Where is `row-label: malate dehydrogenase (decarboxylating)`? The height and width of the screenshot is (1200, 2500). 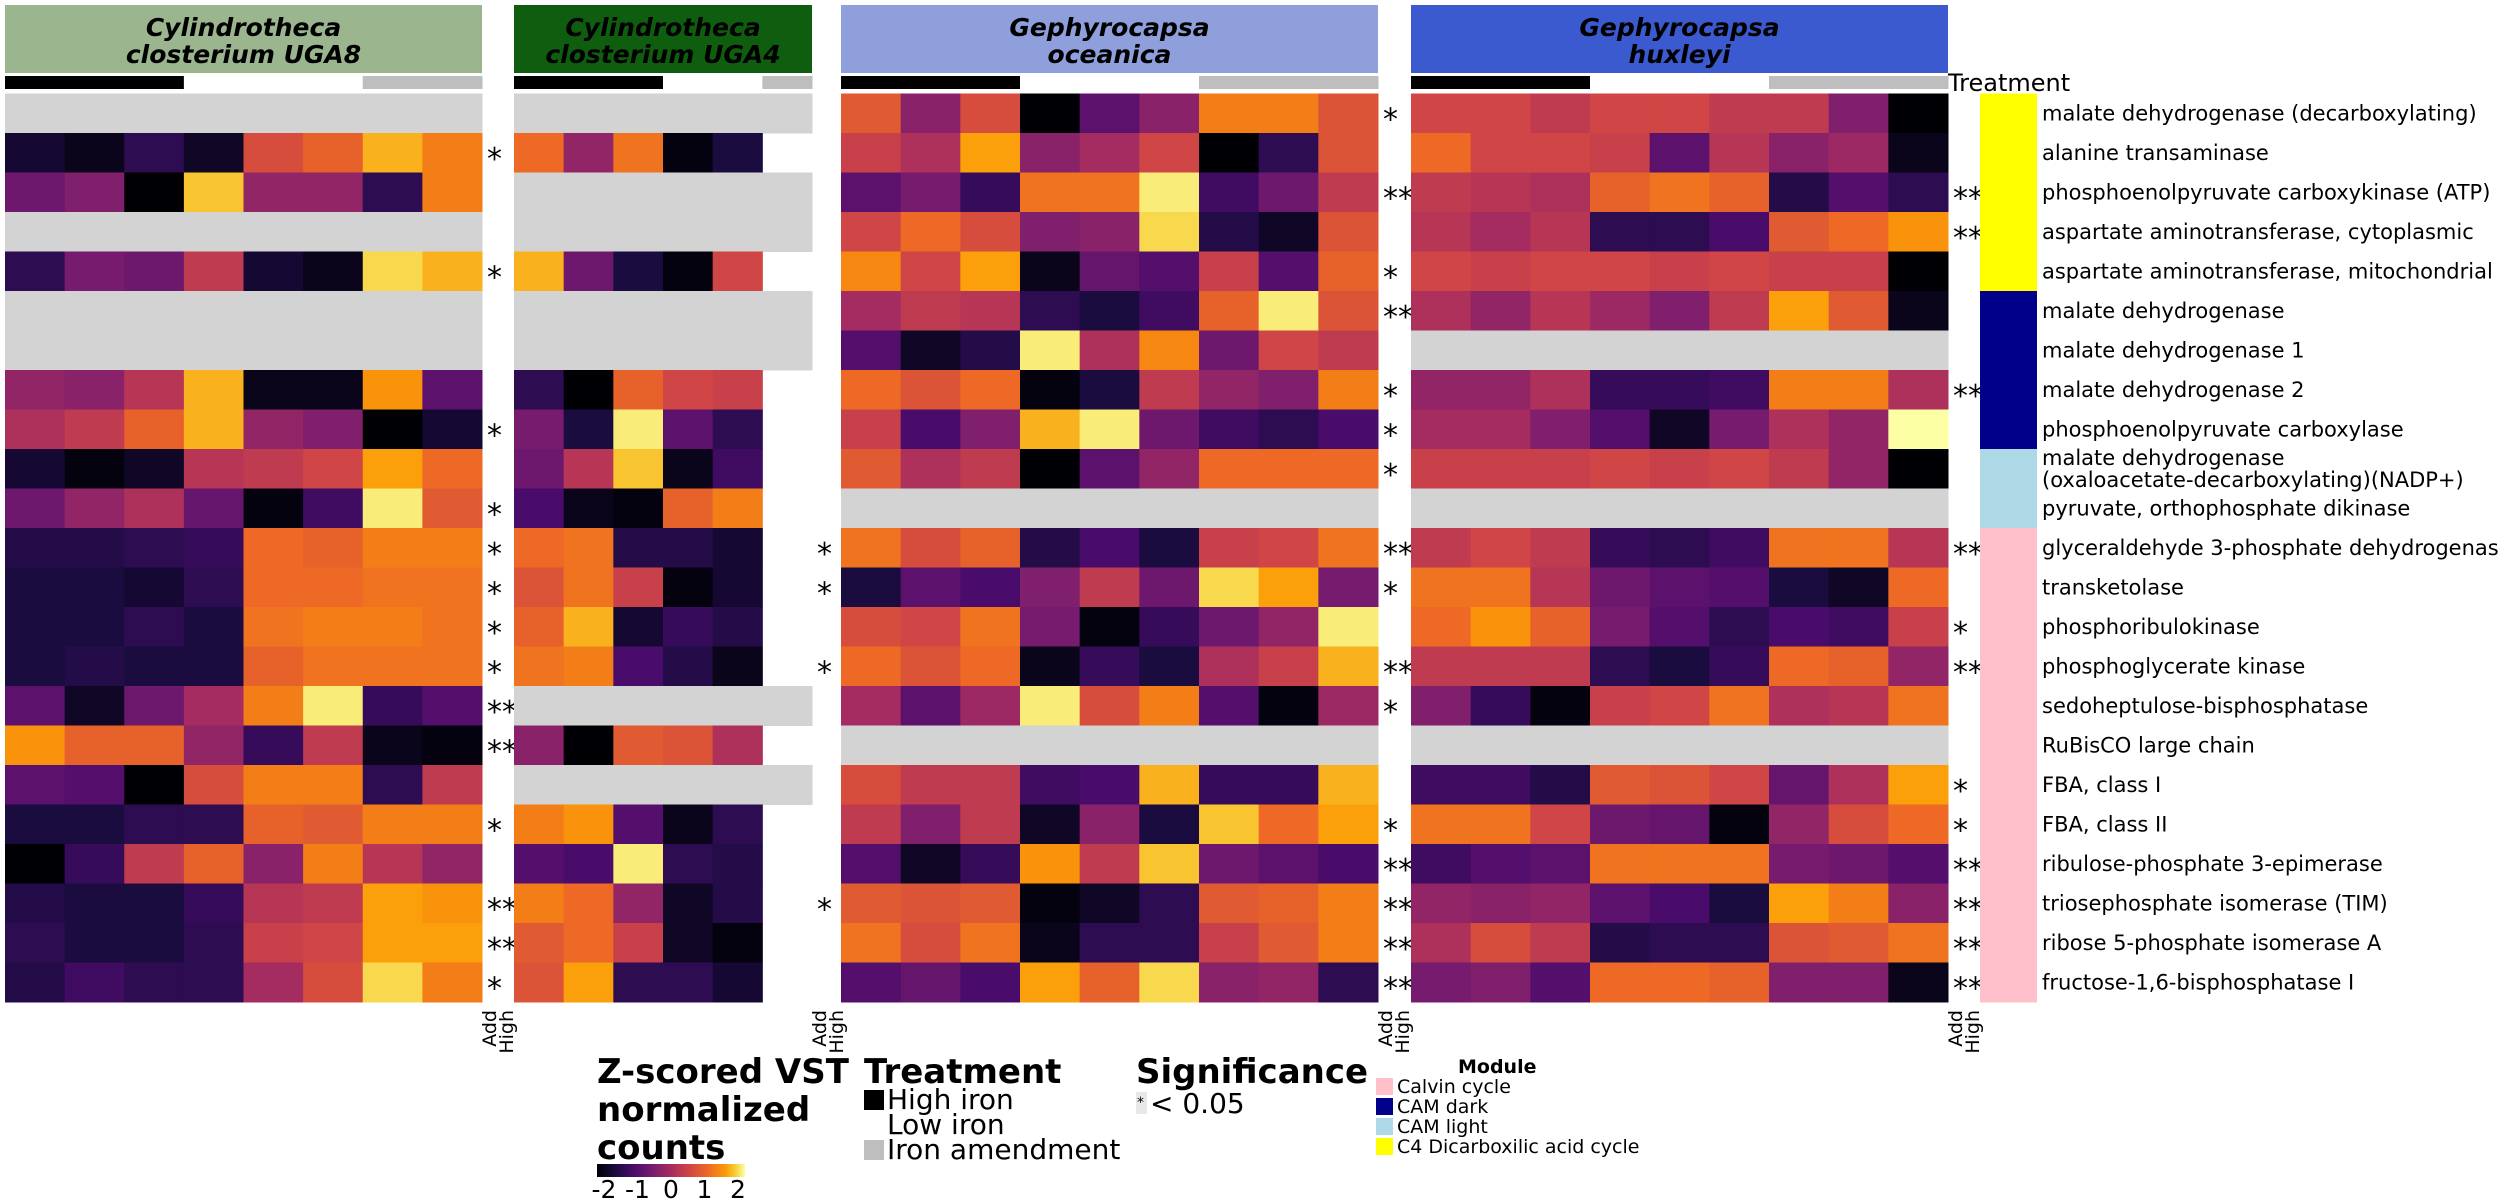
row-label: malate dehydrogenase (decarboxylating) is located at coordinates (2259, 114).